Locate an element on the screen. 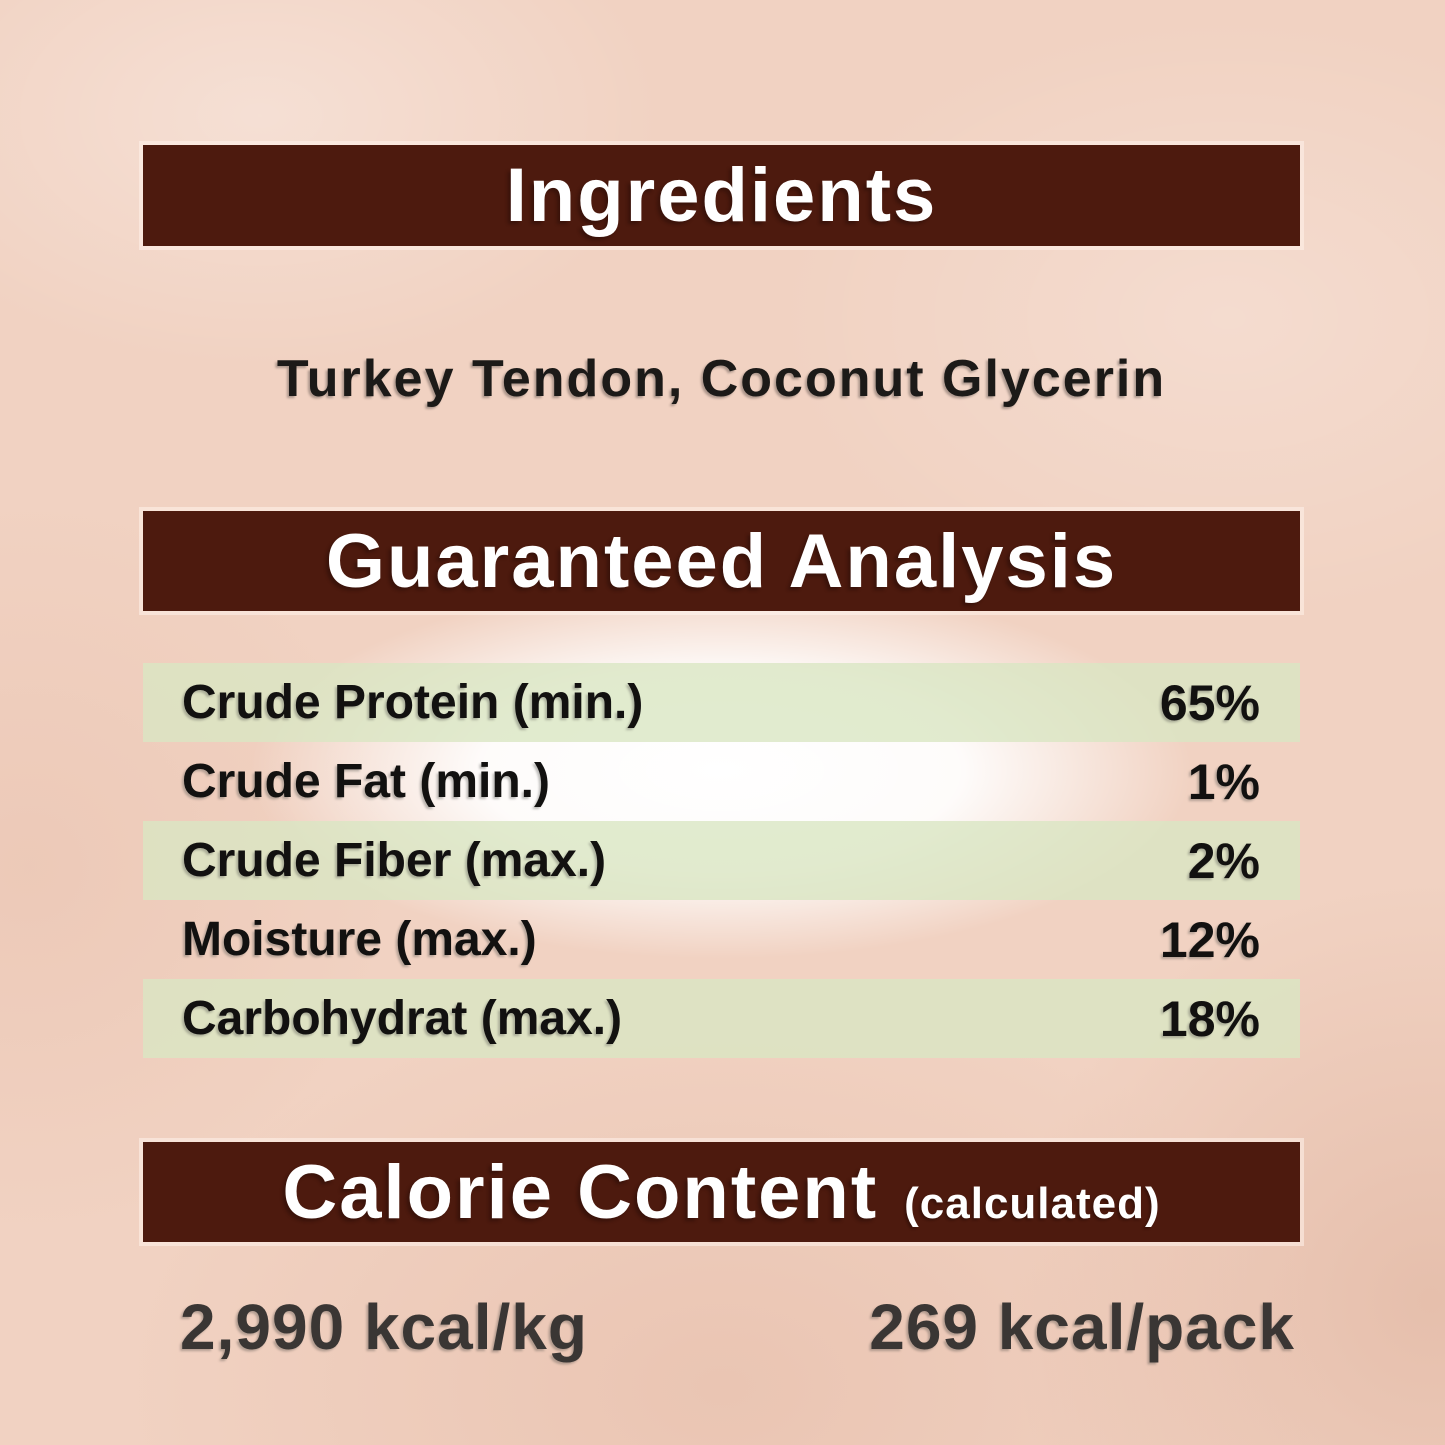 This screenshot has width=1445, height=1445. kcal-per-kg: 2,990 kcal/kg is located at coordinates (384, 1327).